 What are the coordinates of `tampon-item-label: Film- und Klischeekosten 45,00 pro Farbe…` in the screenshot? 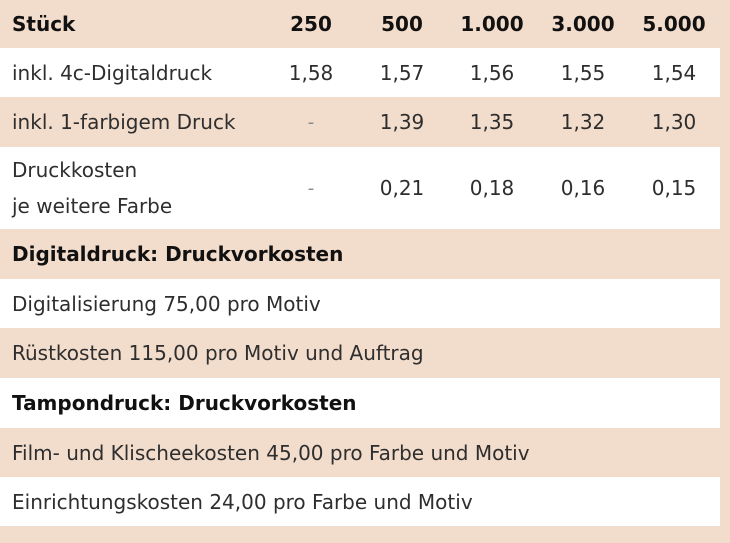 It's located at (271, 452).